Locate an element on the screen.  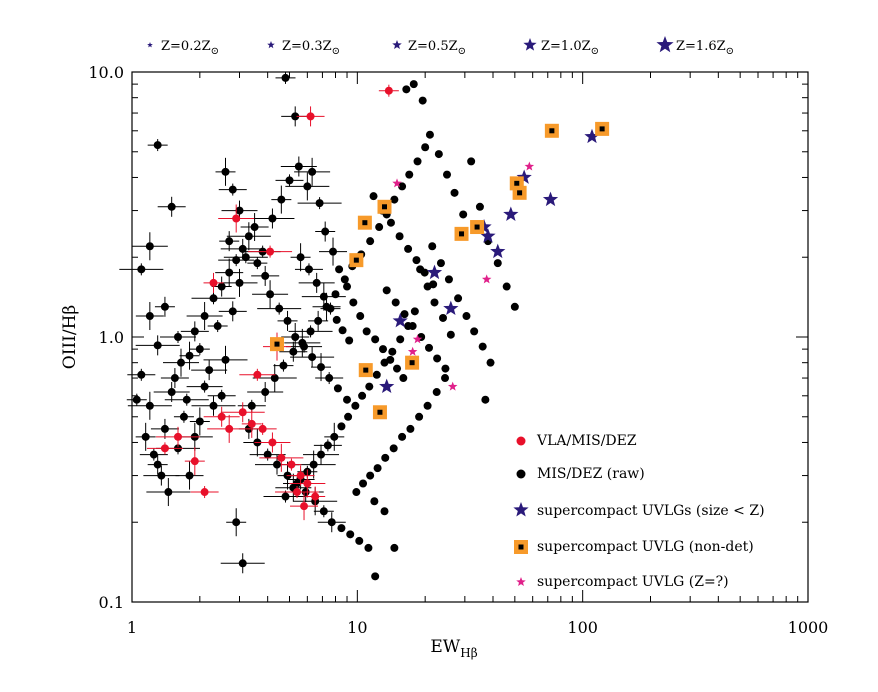
legend-label: VLA/MIS/DEZ is located at coordinates (586, 441).